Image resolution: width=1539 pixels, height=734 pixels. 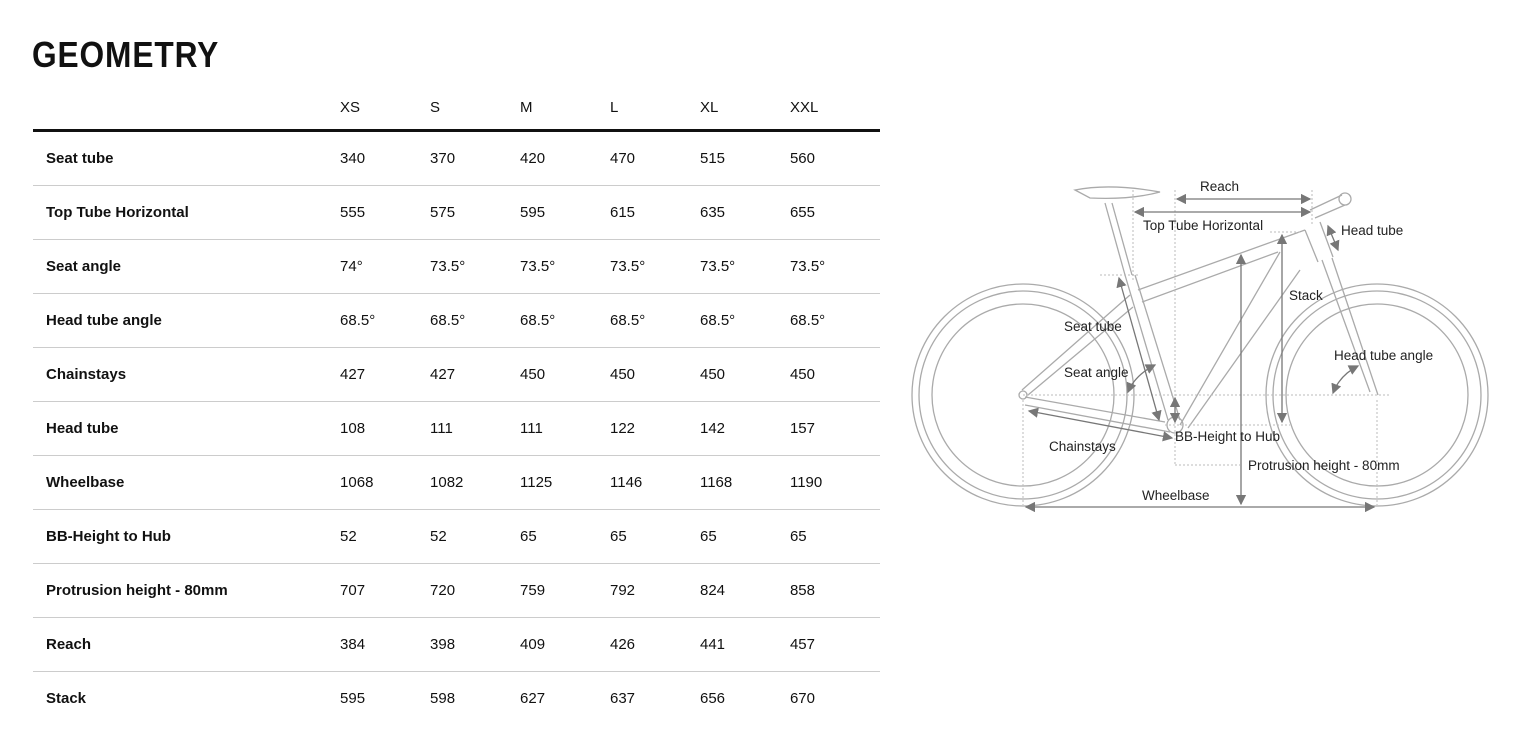 What do you see at coordinates (655, 212) in the screenshot?
I see `cell-value: 615` at bounding box center [655, 212].